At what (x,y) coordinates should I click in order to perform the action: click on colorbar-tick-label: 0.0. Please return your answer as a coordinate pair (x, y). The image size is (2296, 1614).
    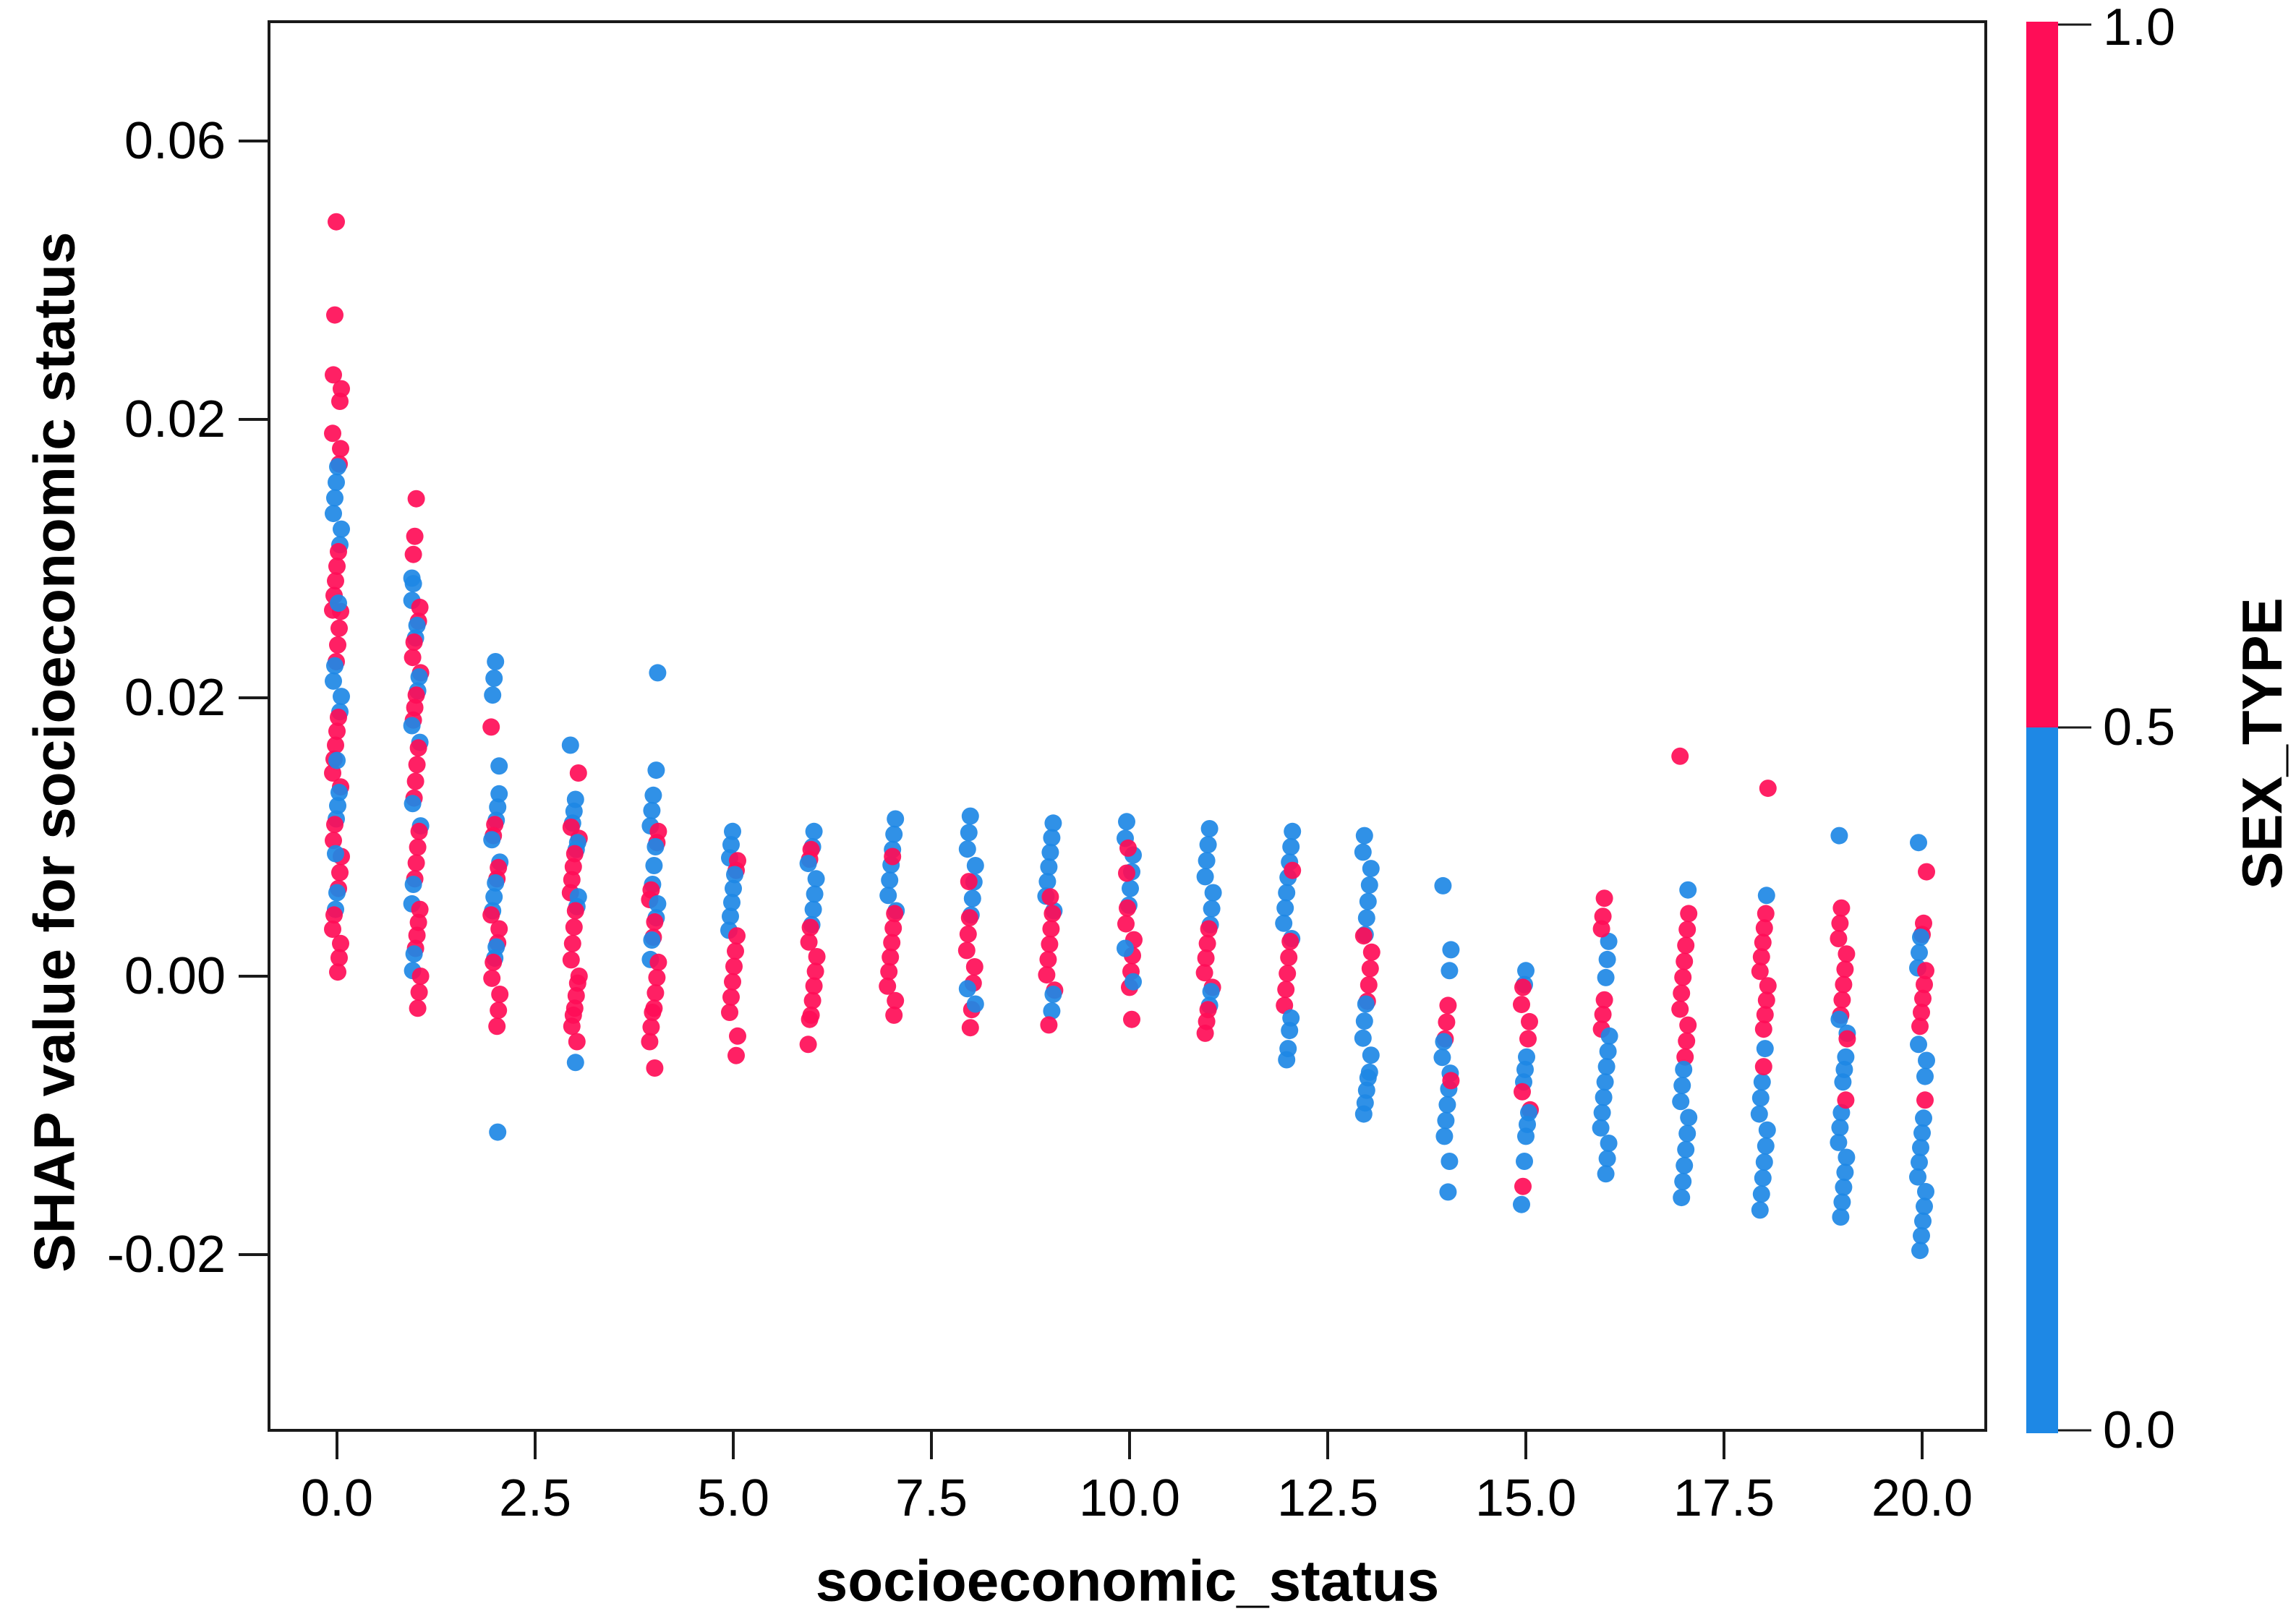
    Looking at the image, I should click on (2139, 1430).